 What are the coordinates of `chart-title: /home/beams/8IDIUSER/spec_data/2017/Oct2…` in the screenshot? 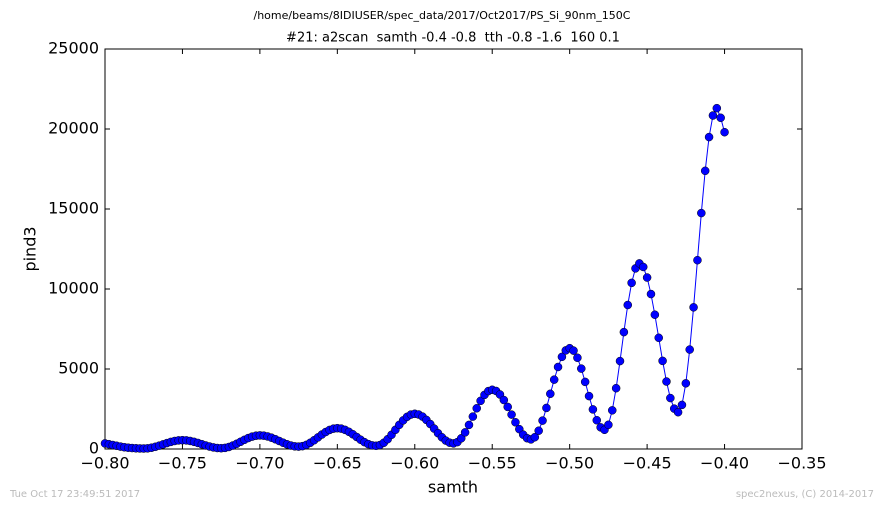 It's located at (442, 15).